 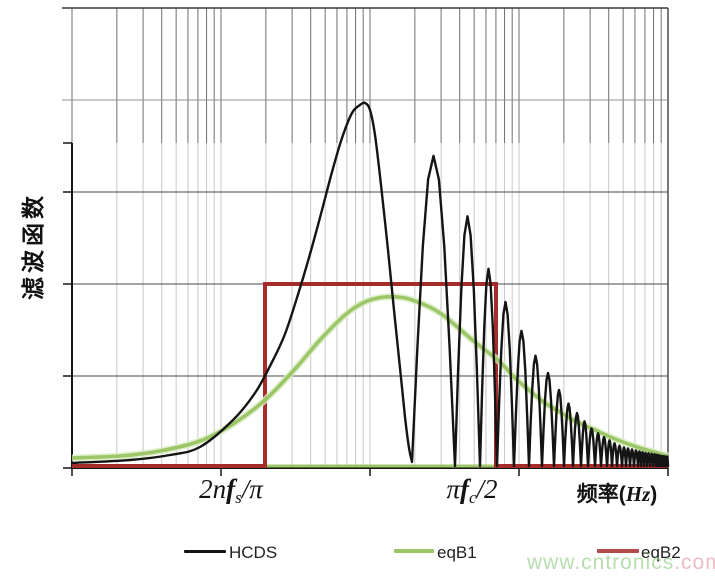 I want to click on legend-line-eqb2, so click(x=618, y=551).